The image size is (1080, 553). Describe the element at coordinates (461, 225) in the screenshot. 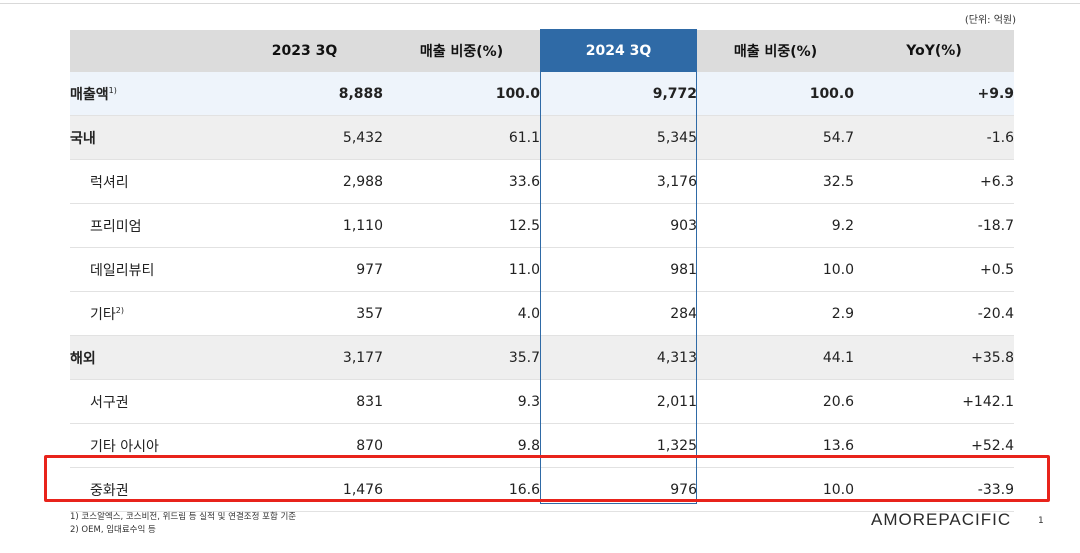

I see `cell-share-2023: 12.5` at that location.